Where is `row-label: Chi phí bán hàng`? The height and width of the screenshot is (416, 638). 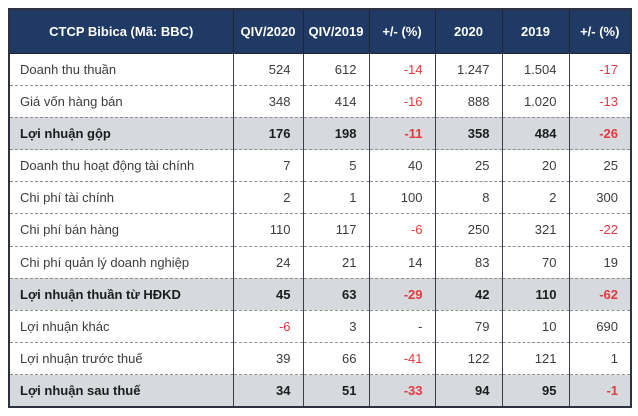
row-label: Chi phí bán hàng is located at coordinates (121, 230).